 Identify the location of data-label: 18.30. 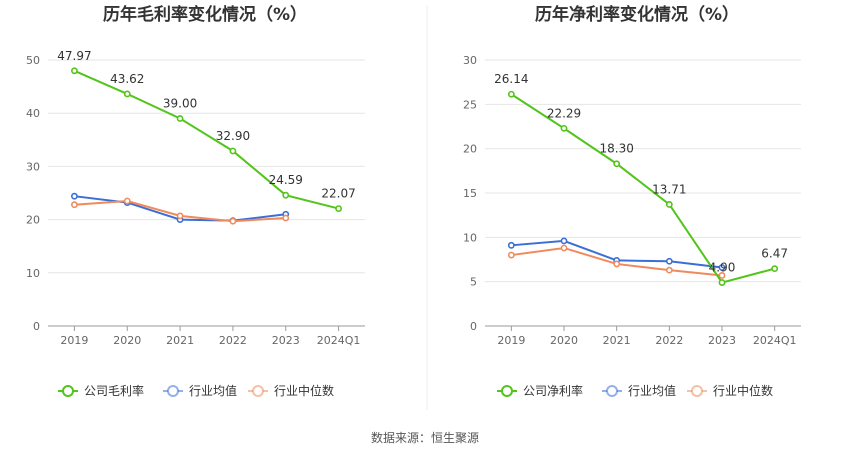
(616, 149).